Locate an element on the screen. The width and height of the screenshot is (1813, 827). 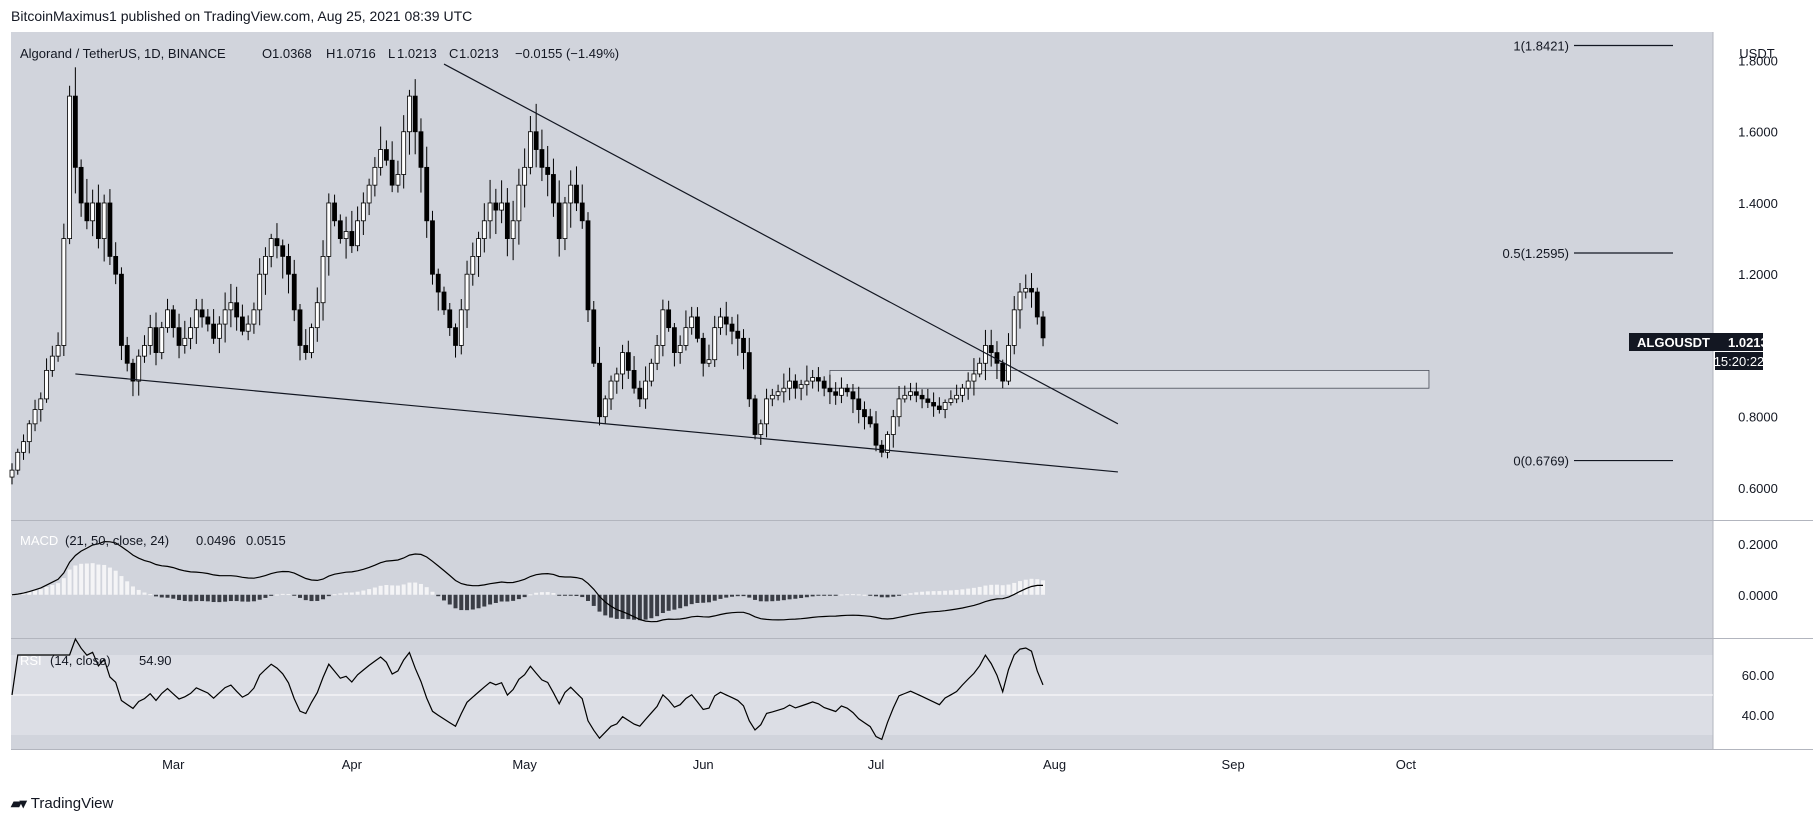
support-zone is located at coordinates (1129, 379).